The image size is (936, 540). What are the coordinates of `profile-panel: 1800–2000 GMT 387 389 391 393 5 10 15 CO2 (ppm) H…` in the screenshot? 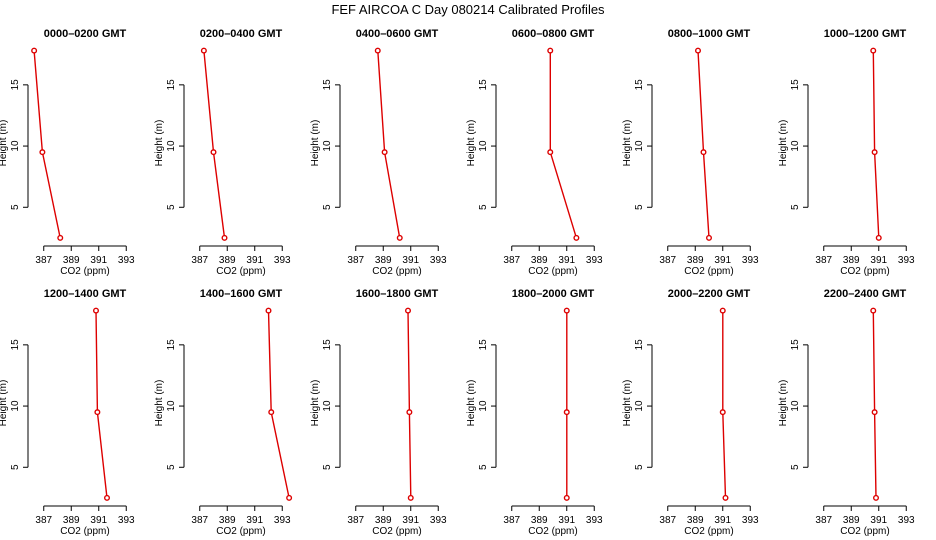 It's located at (534, 412).